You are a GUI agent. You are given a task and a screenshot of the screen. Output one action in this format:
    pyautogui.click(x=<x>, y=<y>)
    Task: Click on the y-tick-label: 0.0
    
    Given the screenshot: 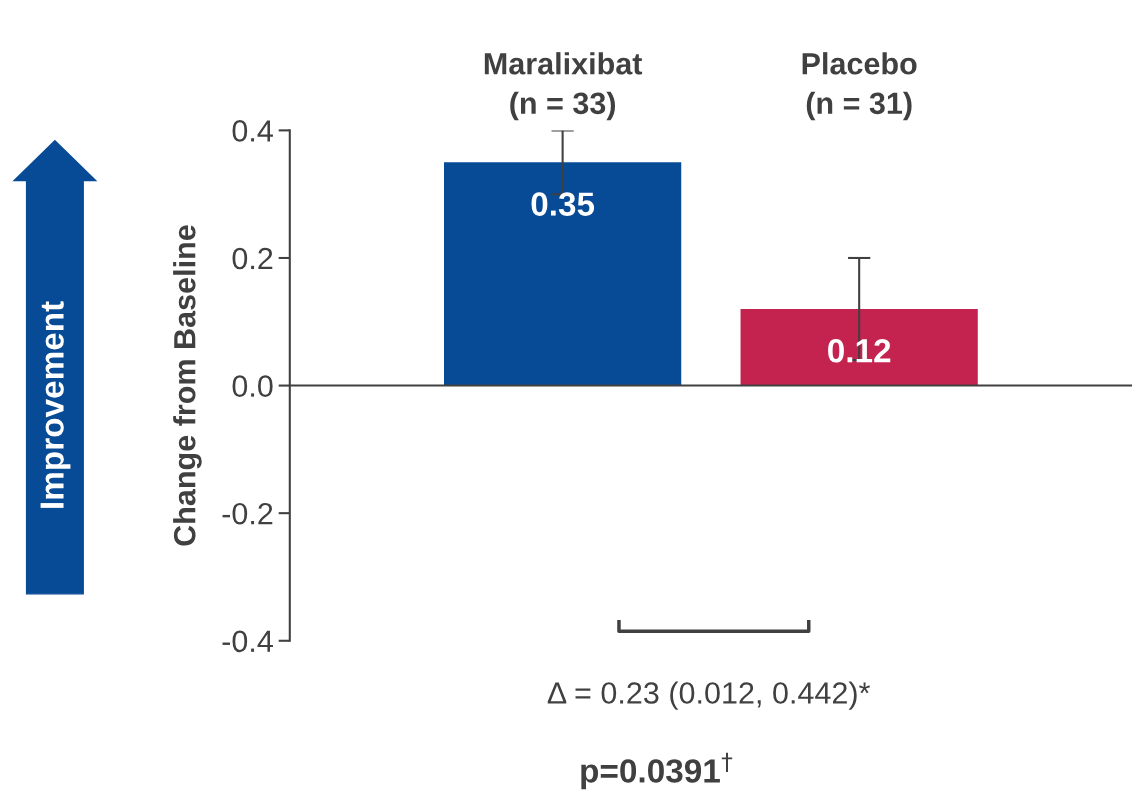 What is the action you would take?
    pyautogui.click(x=252, y=386)
    